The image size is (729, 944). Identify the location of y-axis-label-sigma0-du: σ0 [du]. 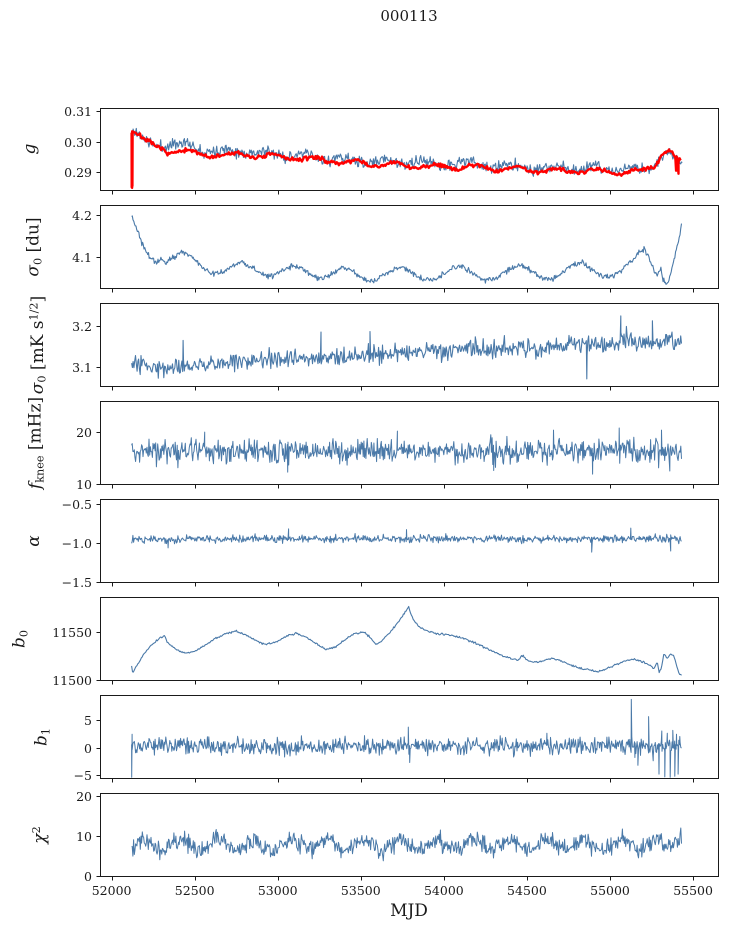
(34, 246).